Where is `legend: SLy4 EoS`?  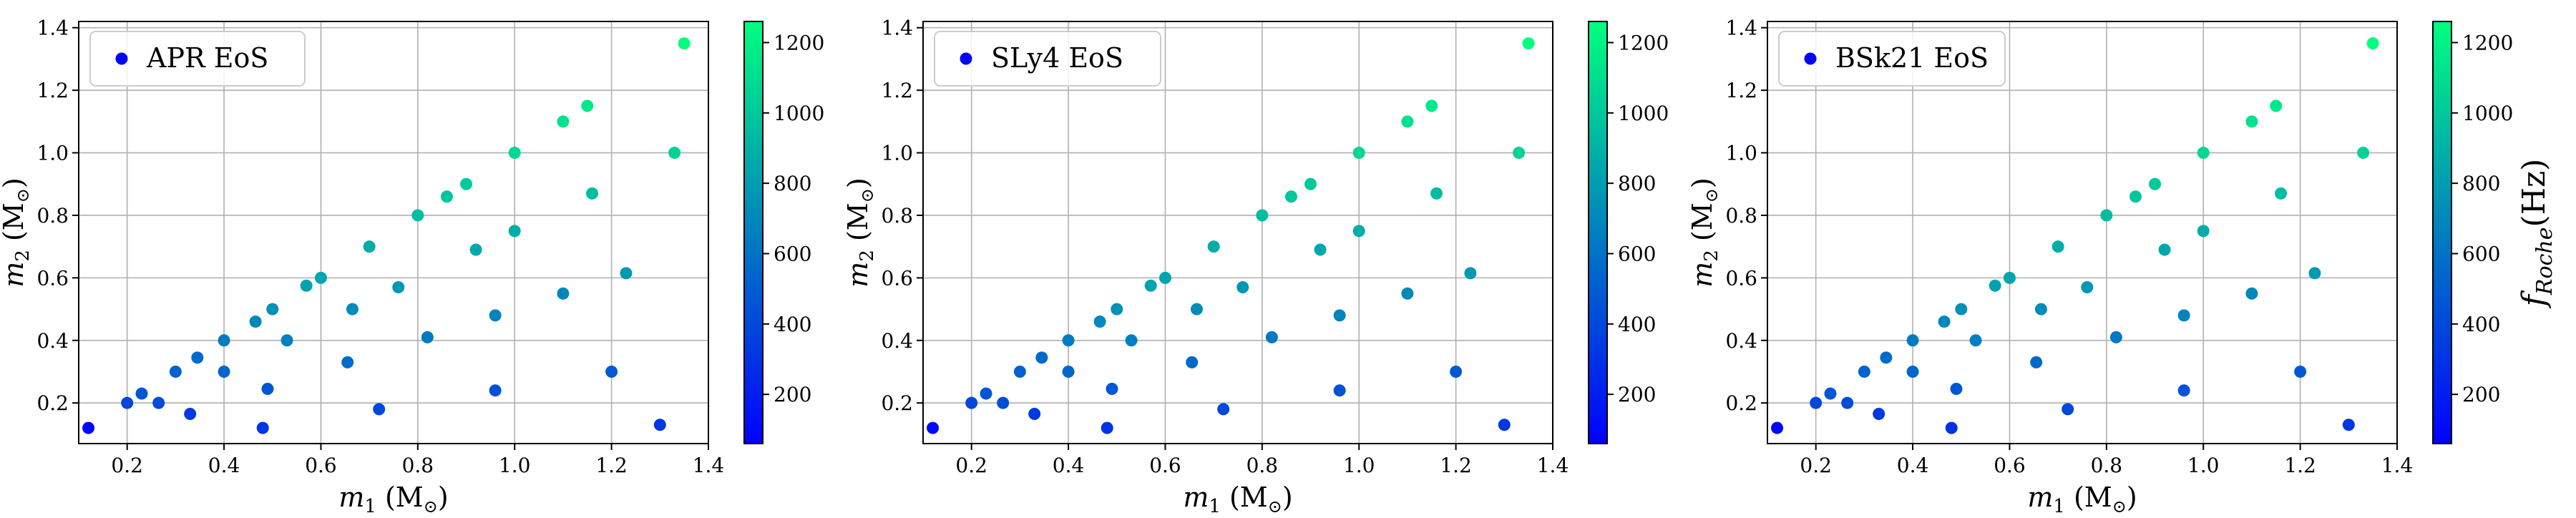 legend: SLy4 EoS is located at coordinates (1047, 59).